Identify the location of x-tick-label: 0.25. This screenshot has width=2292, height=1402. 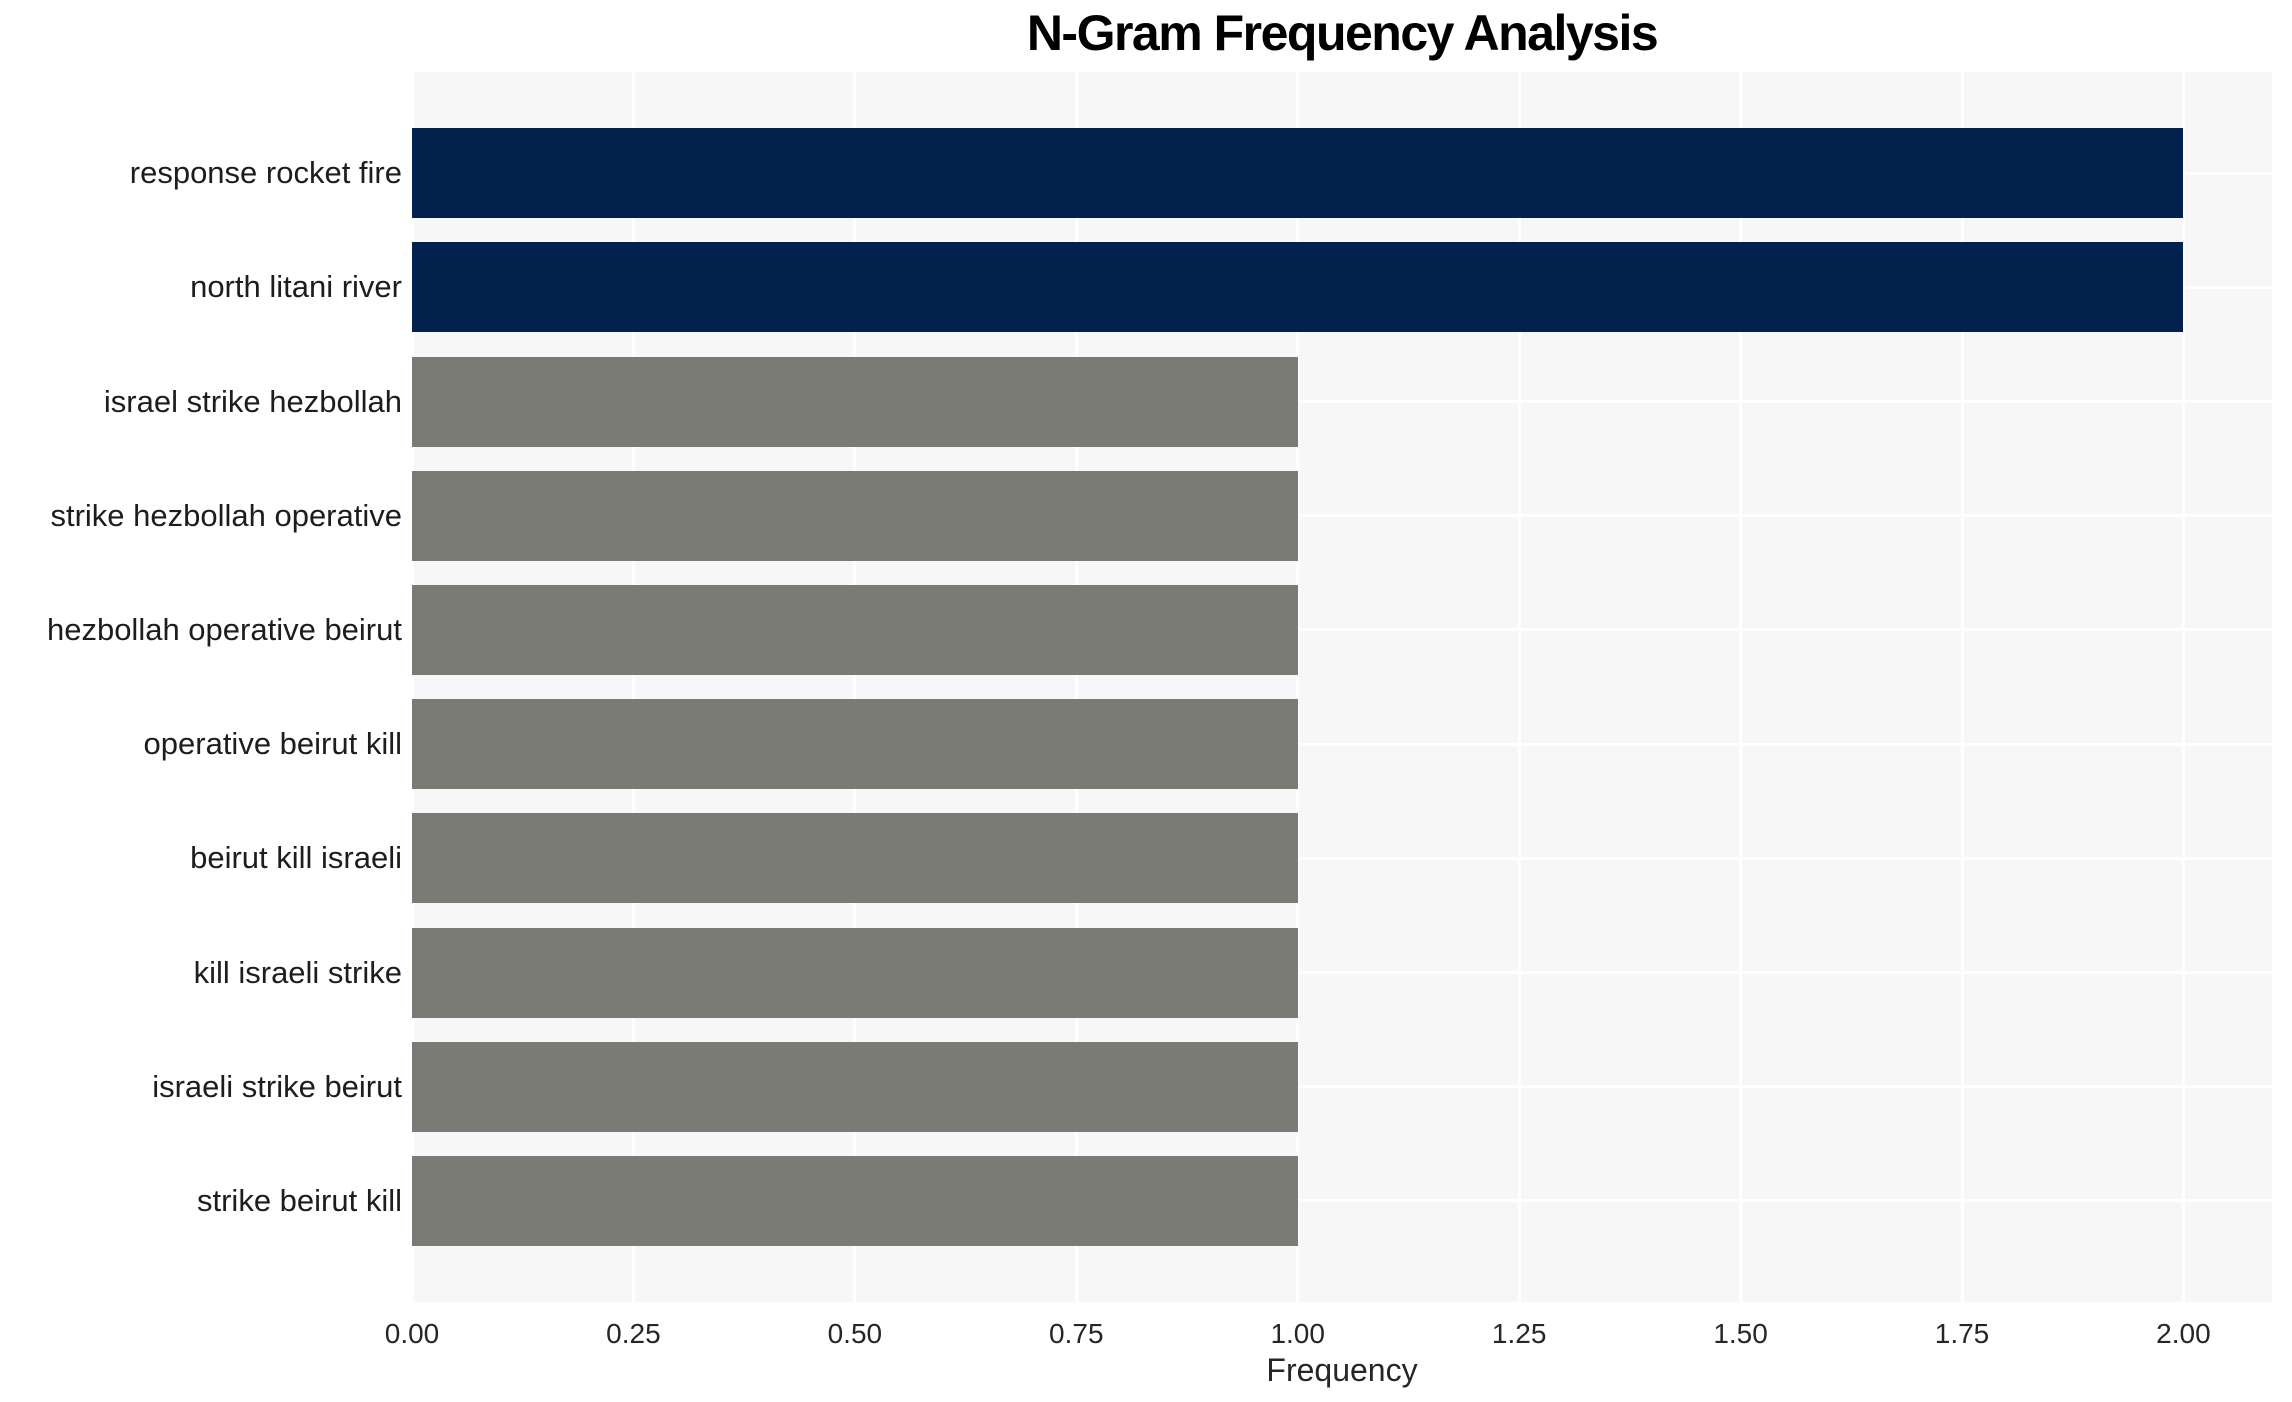
(633, 1333).